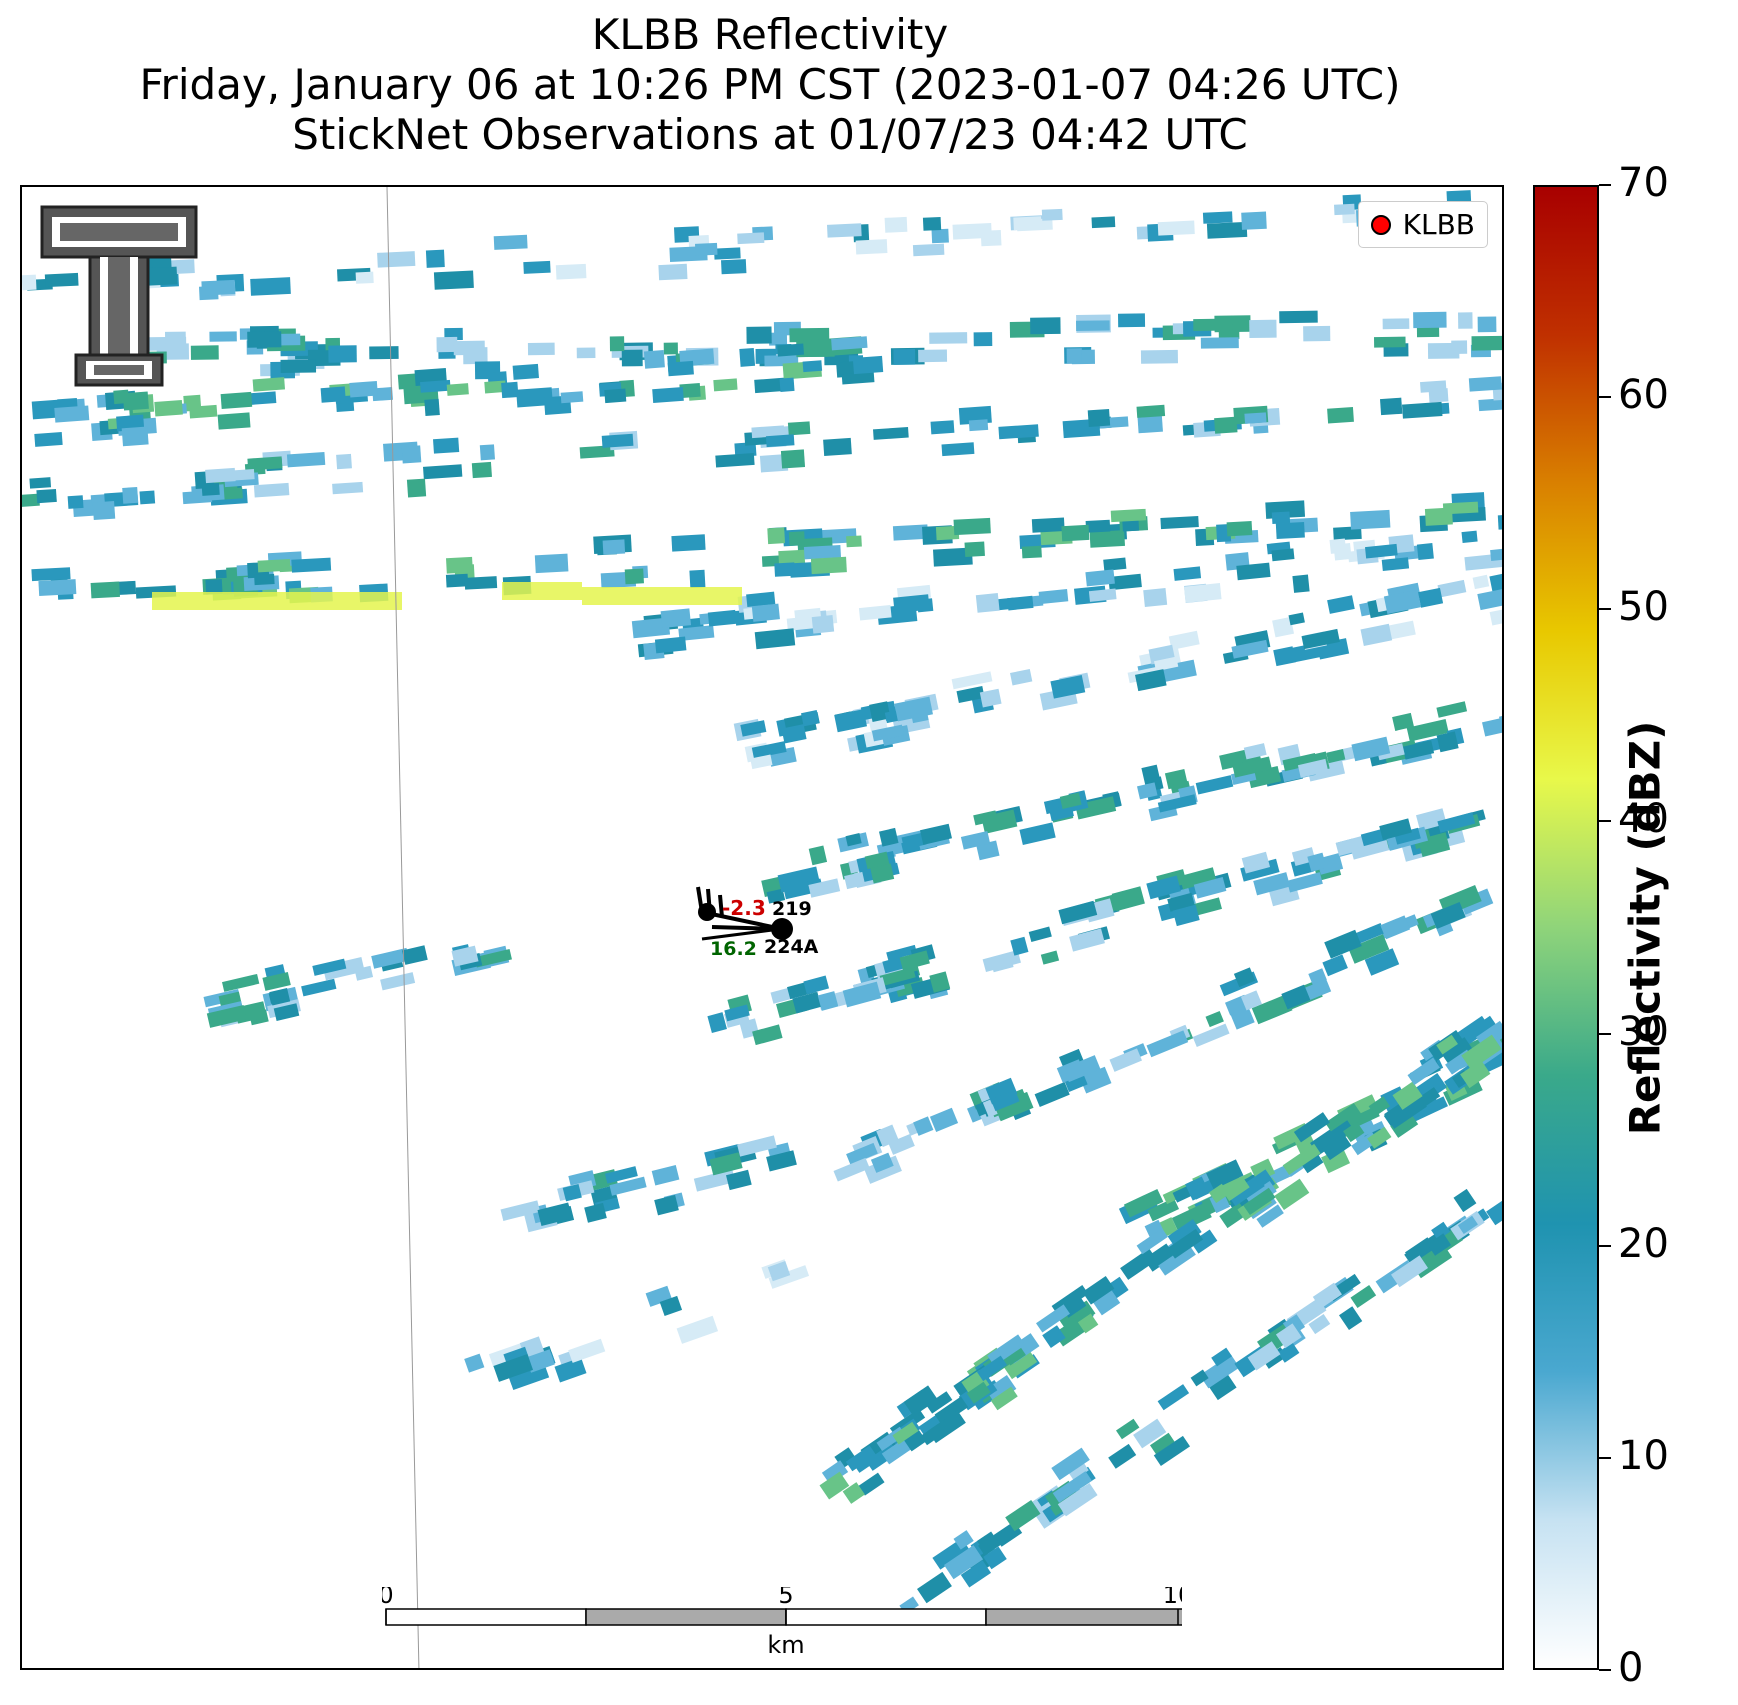 This screenshot has height=1705, width=1738. I want to click on map-legend: KLBB, so click(1422, 224).